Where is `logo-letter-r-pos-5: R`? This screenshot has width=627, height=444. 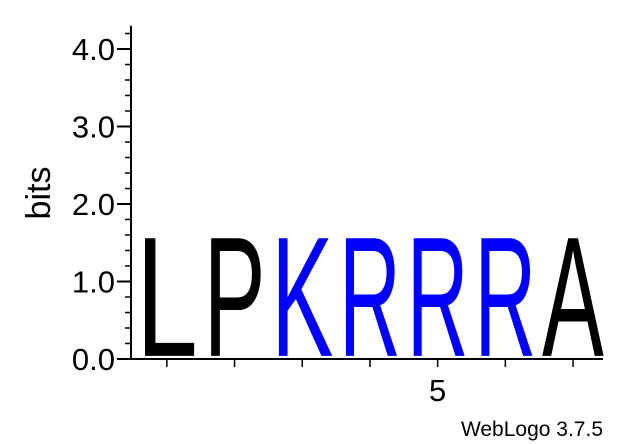
logo-letter-r-pos-5: R is located at coordinates (438, 297).